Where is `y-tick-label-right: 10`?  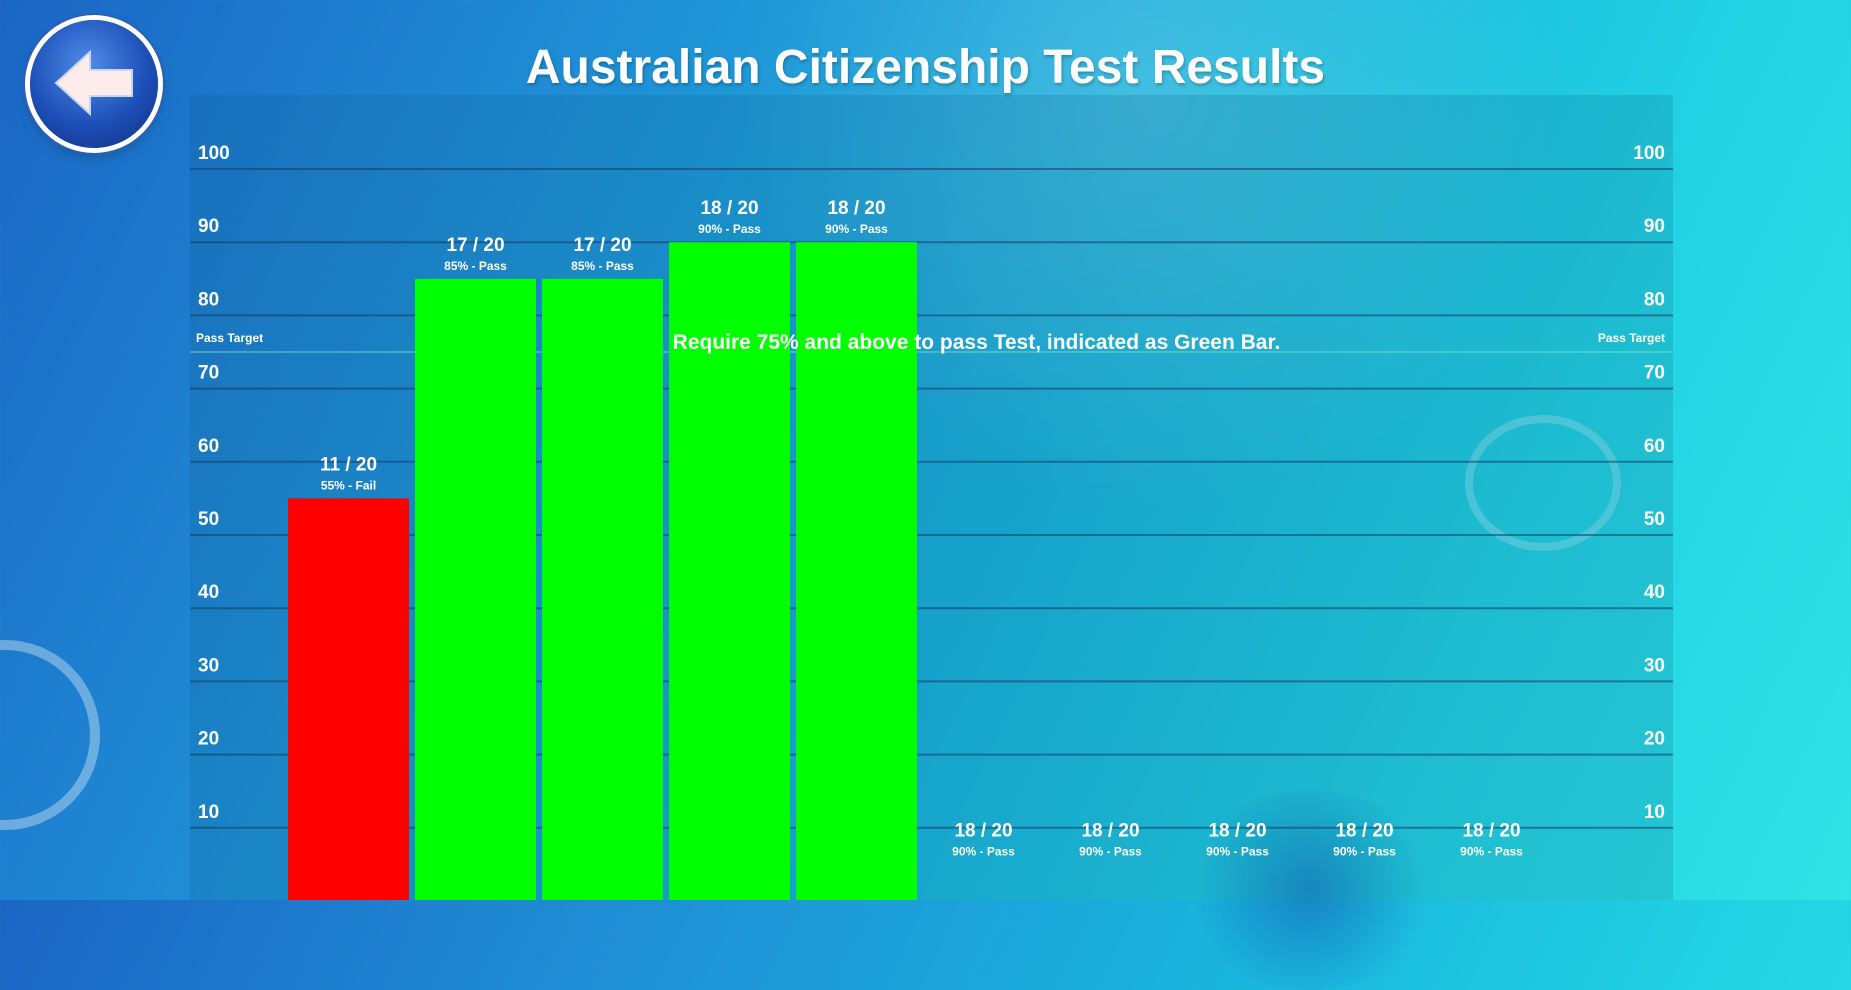 y-tick-label-right: 10 is located at coordinates (1654, 812).